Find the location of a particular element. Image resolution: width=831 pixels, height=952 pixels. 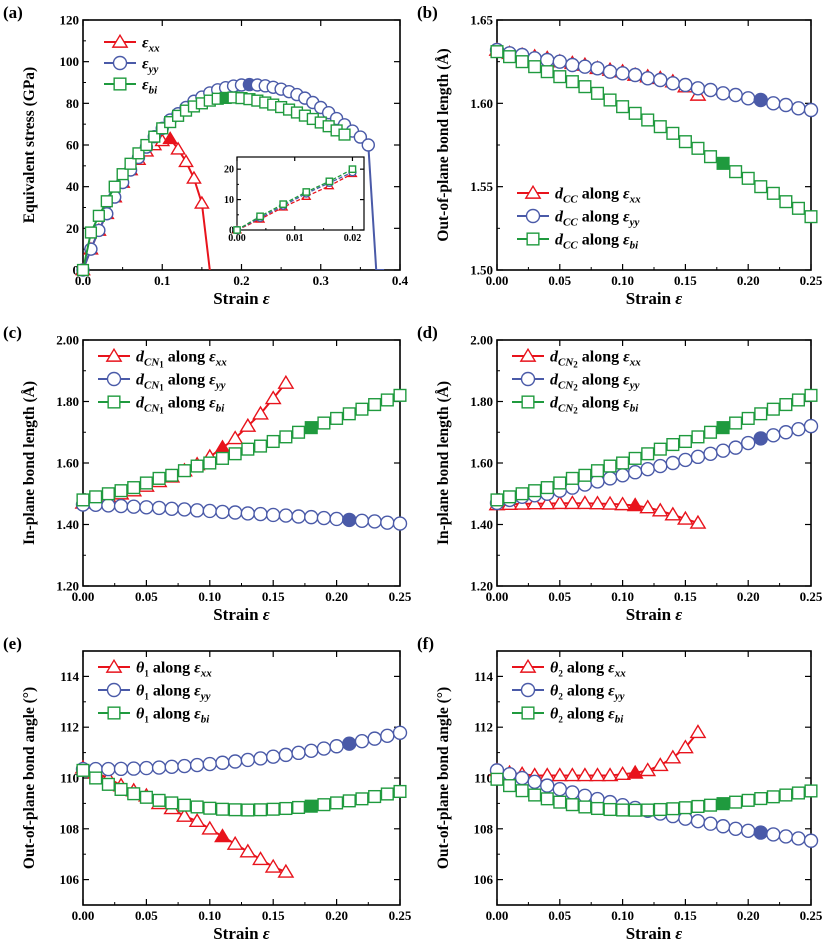

e-legend-label-yy: θ1 along εyy is located at coordinates (173, 693).